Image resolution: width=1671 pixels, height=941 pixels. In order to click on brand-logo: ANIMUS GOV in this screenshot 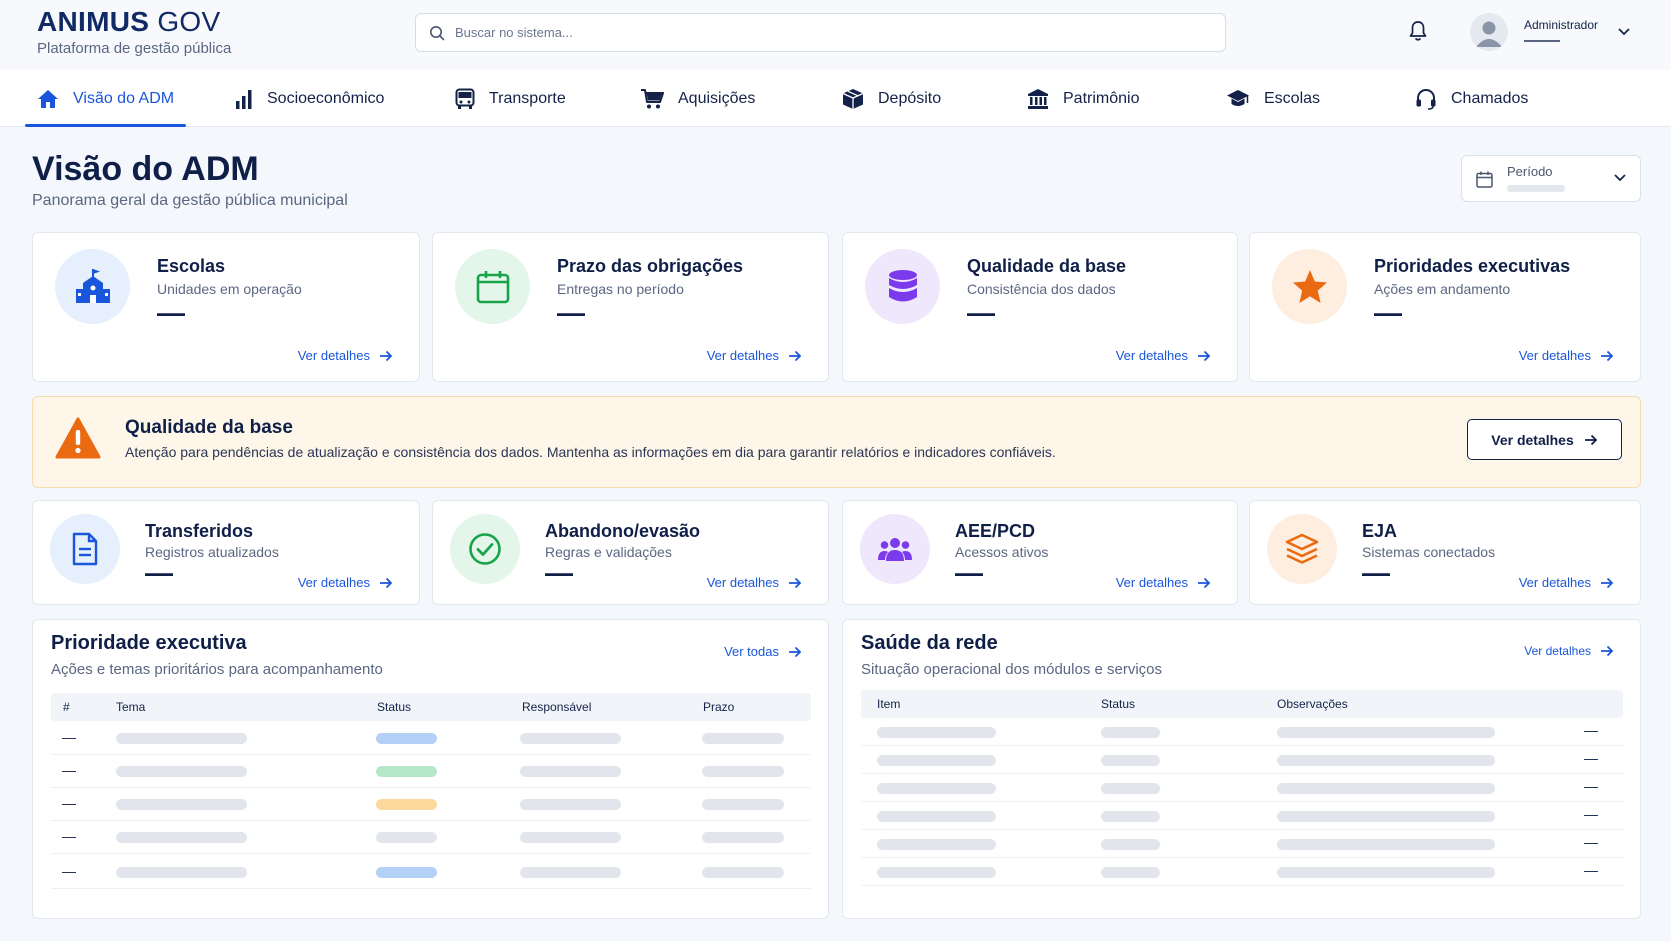, I will do `click(129, 21)`.